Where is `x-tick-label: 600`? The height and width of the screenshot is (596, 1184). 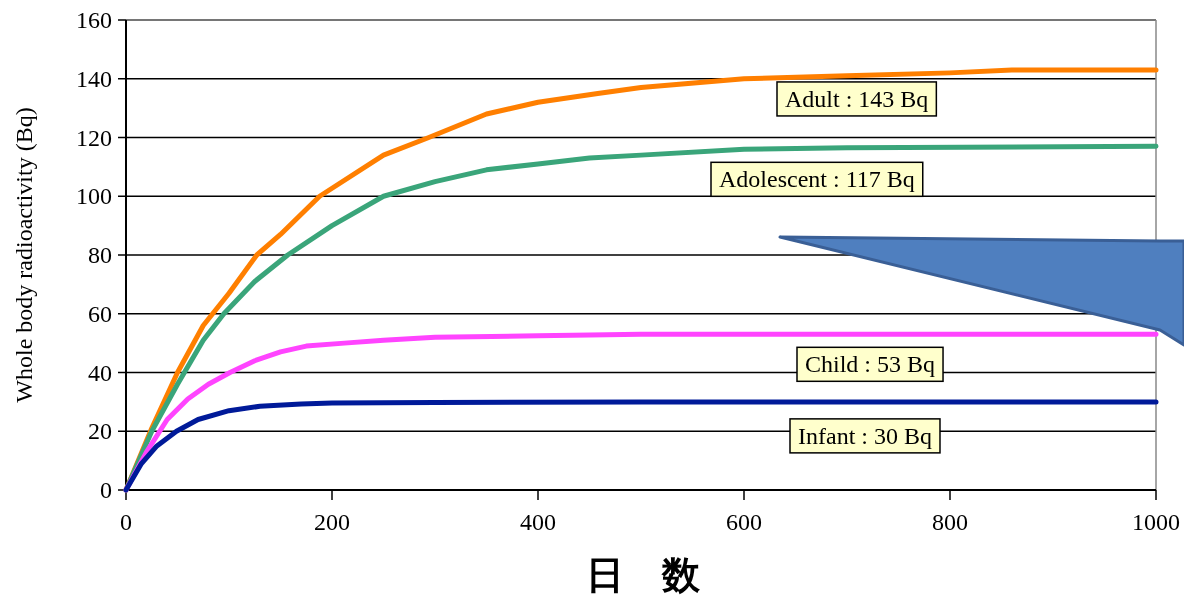
x-tick-label: 600 is located at coordinates (744, 522).